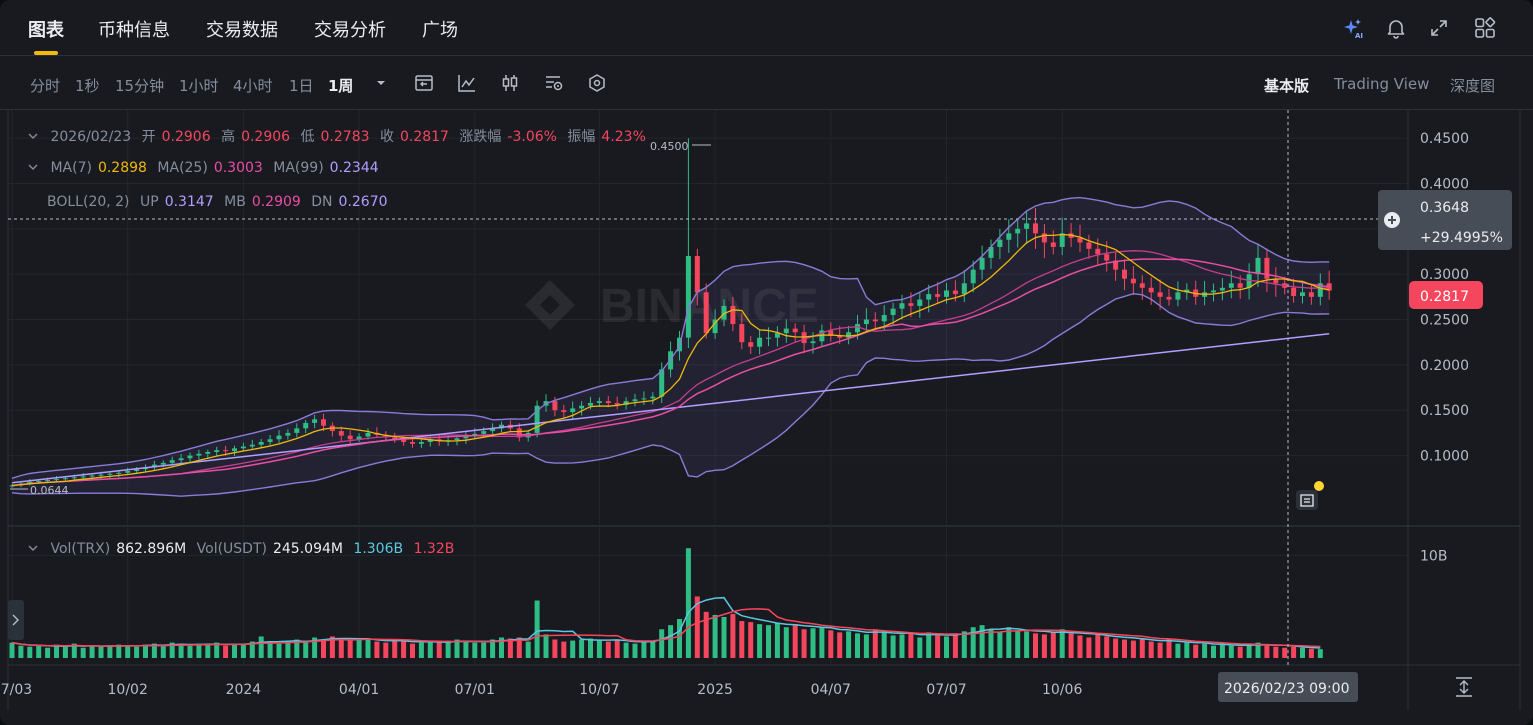  Describe the element at coordinates (1473, 86) in the screenshot. I see `view-depth: 深度图` at that location.